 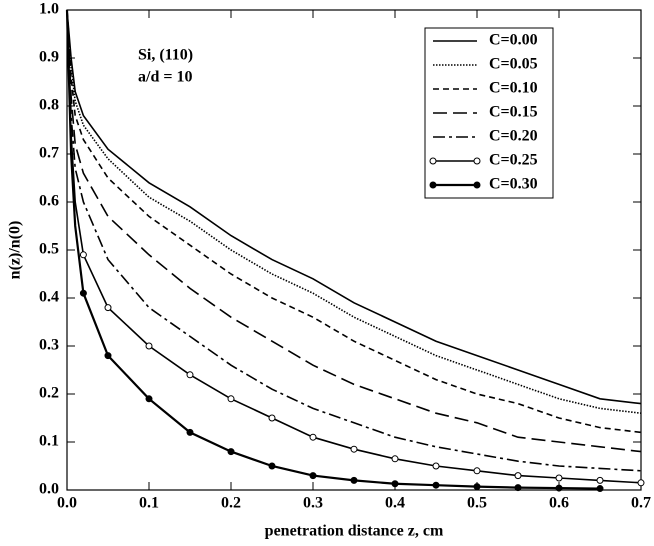 I want to click on y-tick-label: 0.6, so click(x=49, y=201).